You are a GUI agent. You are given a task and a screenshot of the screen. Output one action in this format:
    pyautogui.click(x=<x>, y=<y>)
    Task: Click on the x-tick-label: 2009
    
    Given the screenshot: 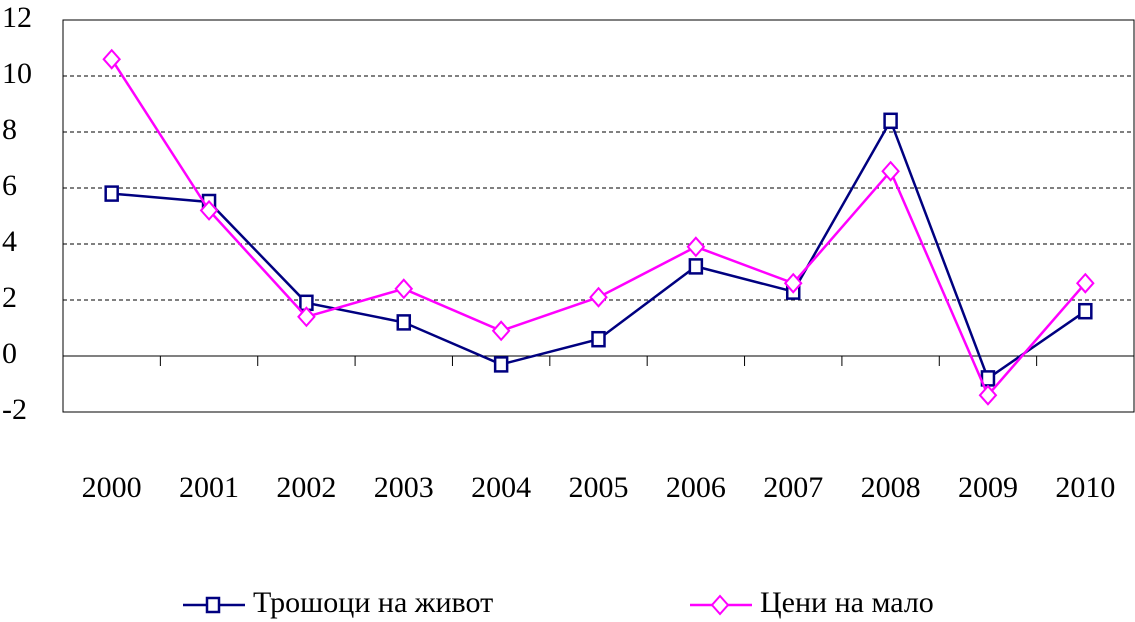 What is the action you would take?
    pyautogui.click(x=988, y=487)
    